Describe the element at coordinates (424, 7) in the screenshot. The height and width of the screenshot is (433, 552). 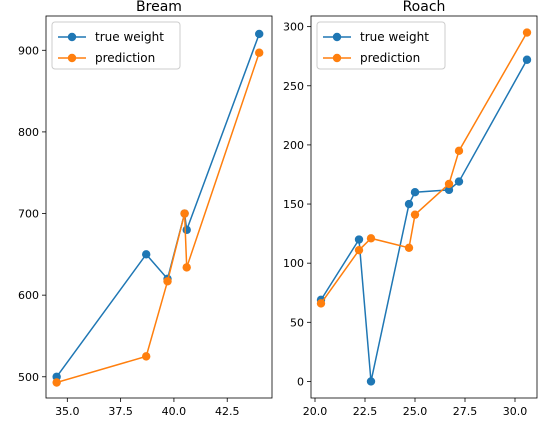
I see `chart-title: Roach` at that location.